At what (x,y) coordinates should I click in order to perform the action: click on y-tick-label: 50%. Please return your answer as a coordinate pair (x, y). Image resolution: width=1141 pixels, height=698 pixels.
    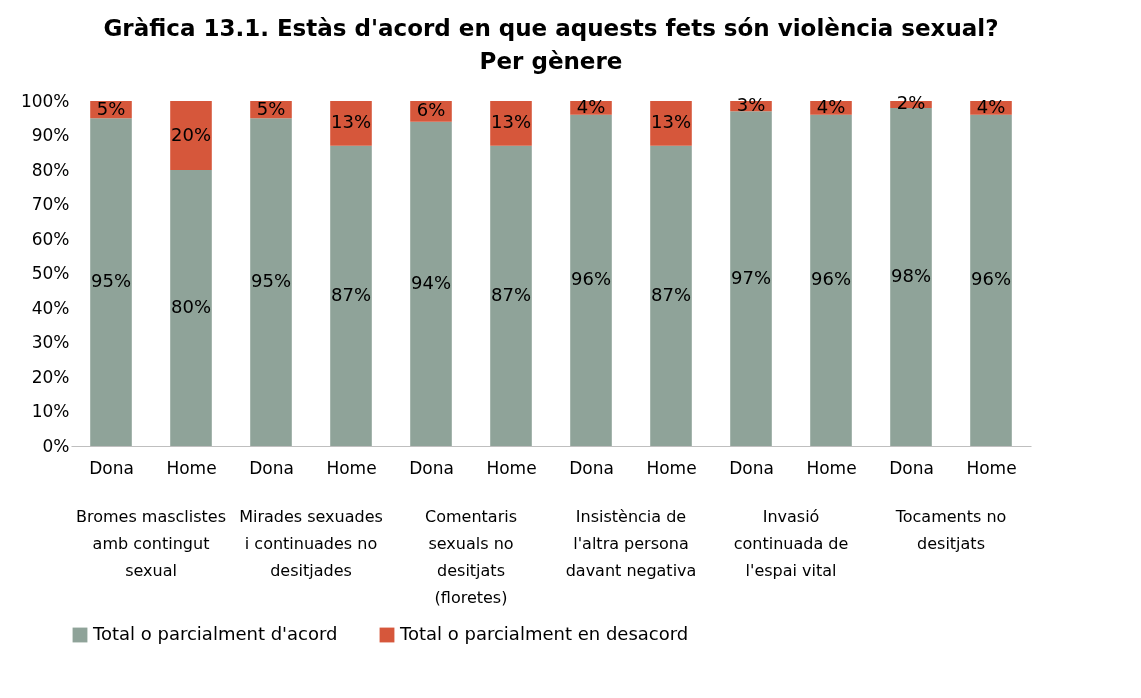
    Looking at the image, I should click on (50, 273).